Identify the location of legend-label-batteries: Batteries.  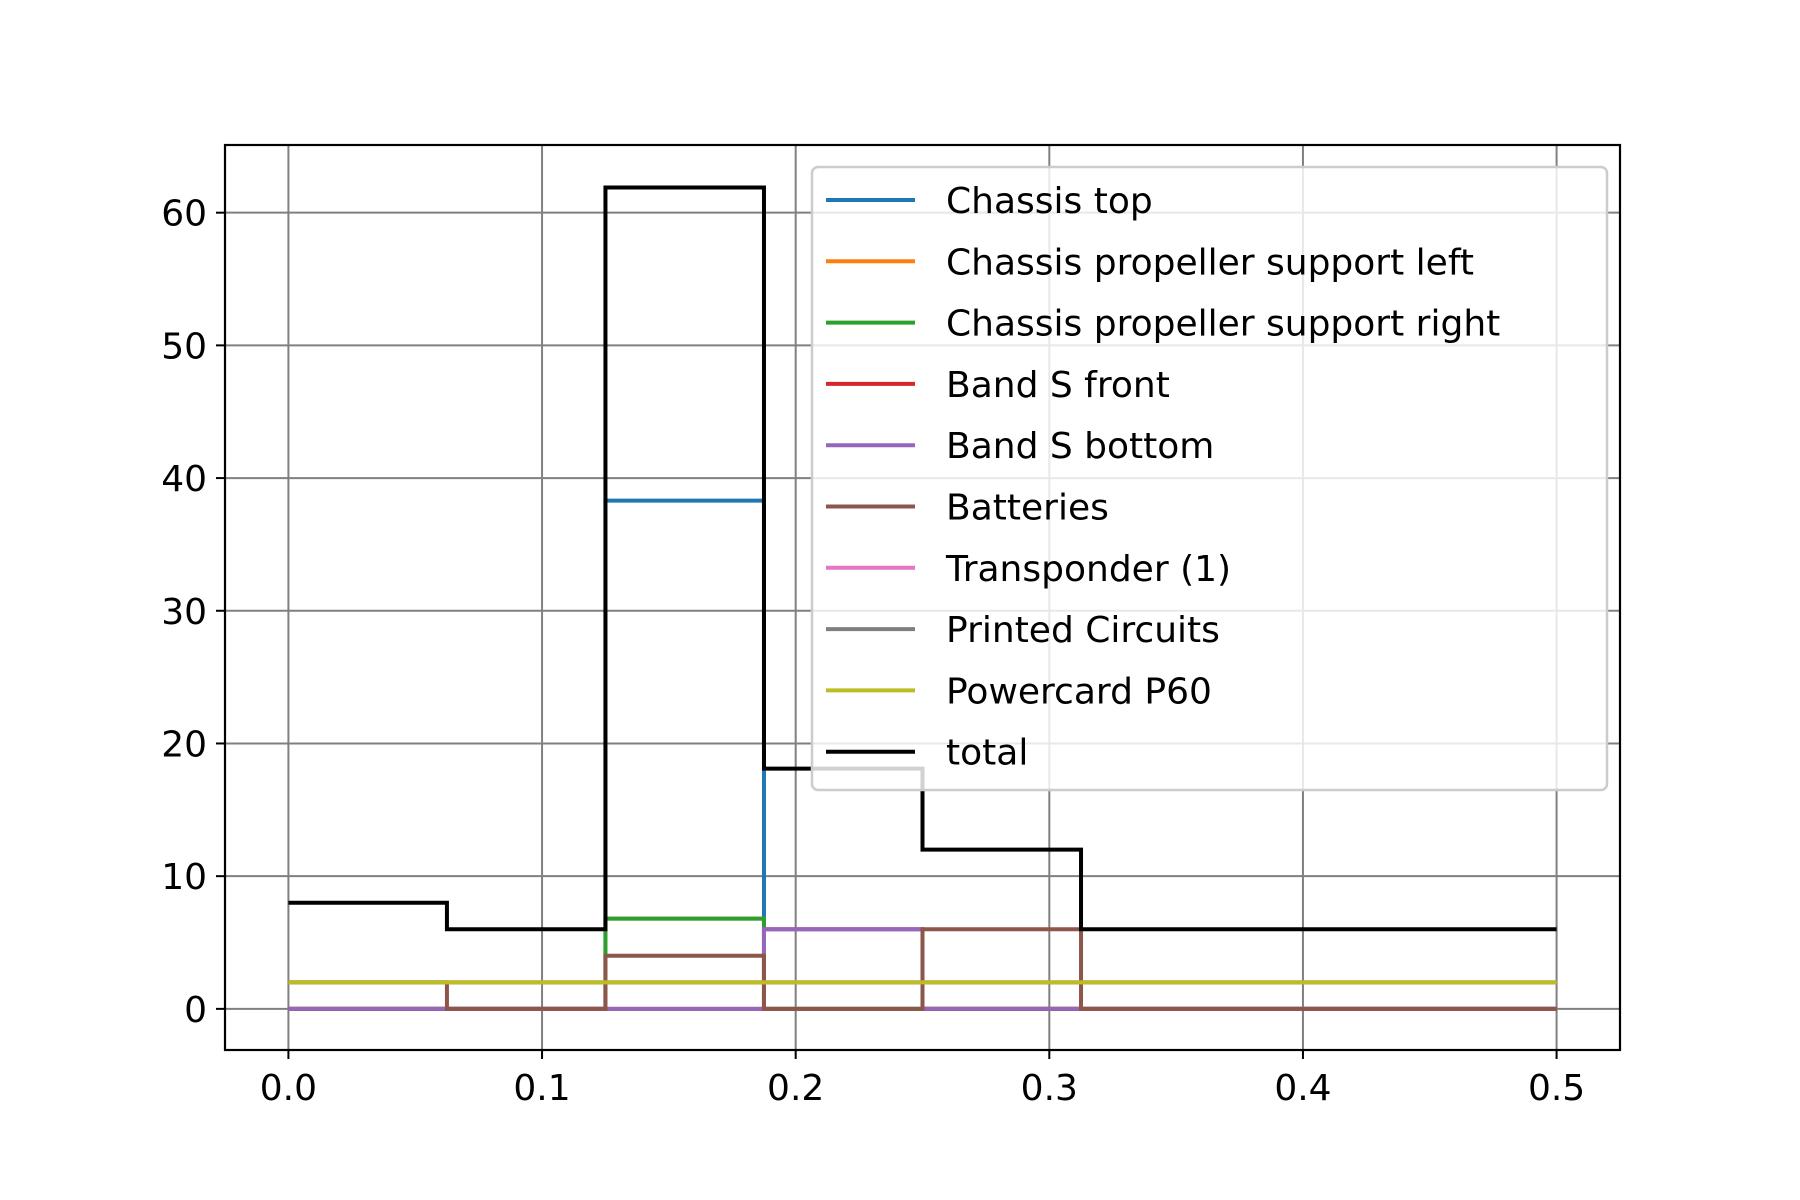
(1027, 508).